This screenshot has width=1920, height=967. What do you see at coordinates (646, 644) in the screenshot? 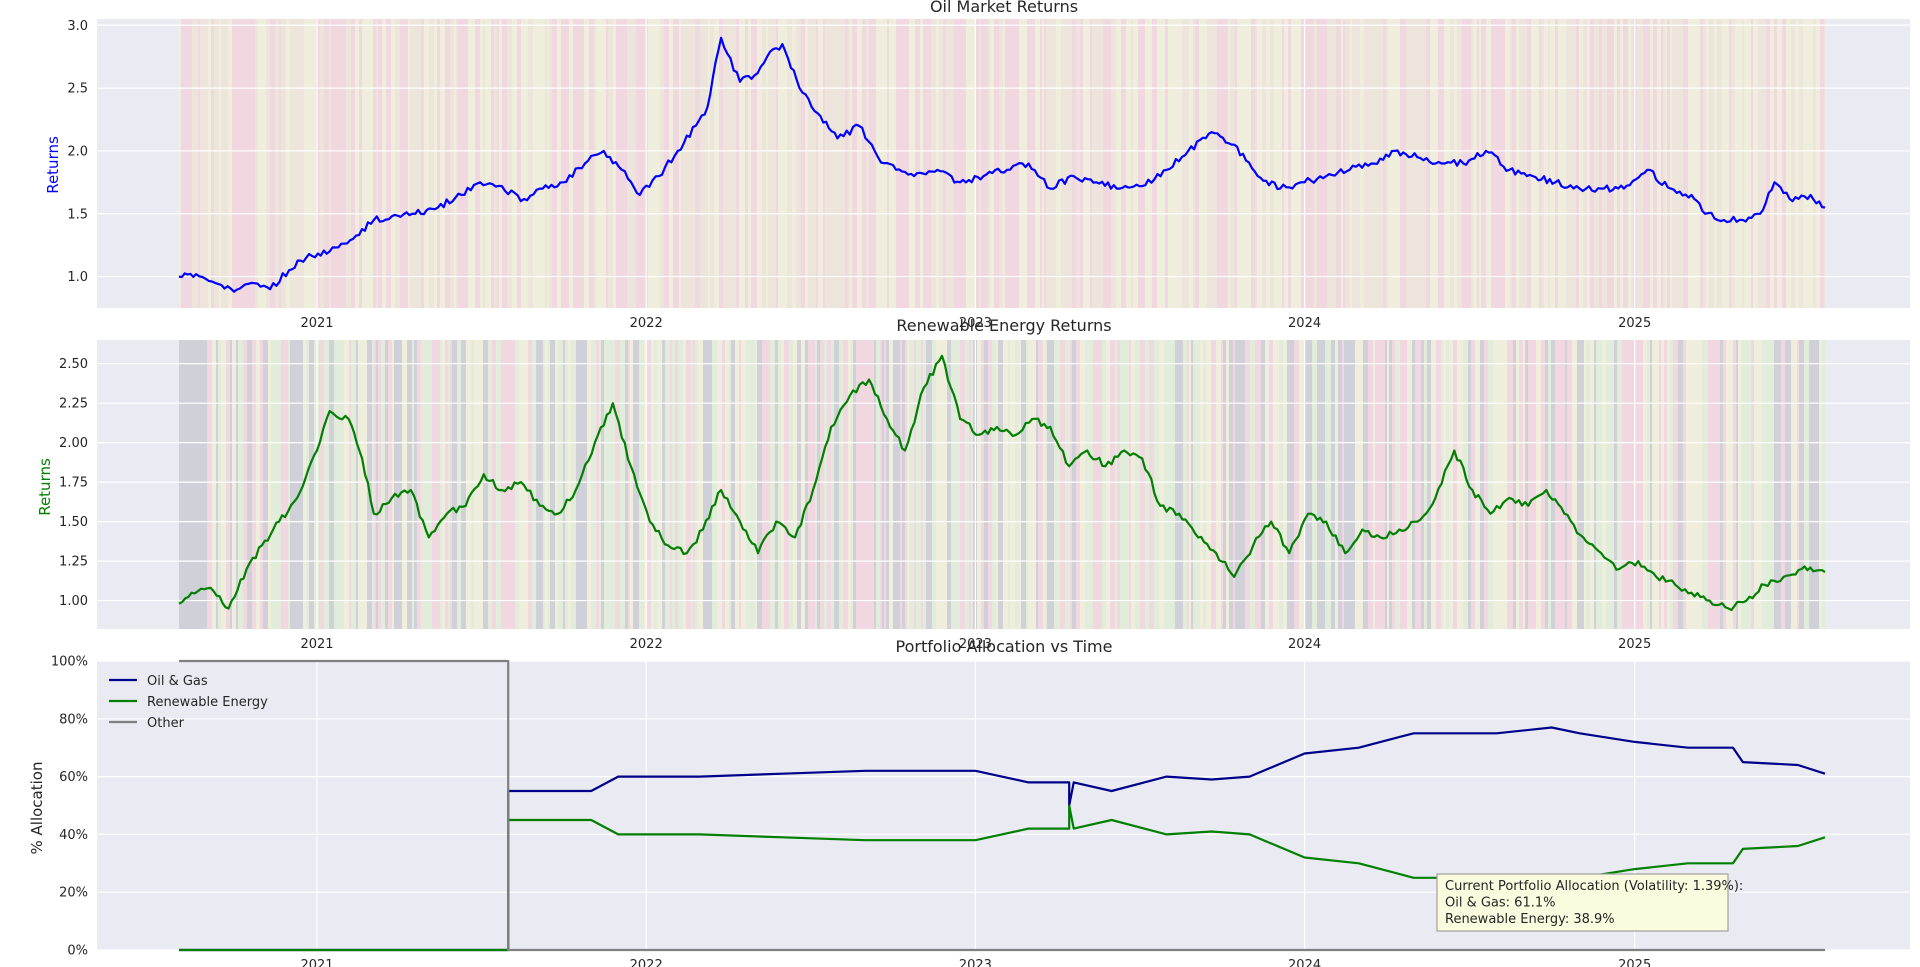
I see `x-tick-label: 2022` at bounding box center [646, 644].